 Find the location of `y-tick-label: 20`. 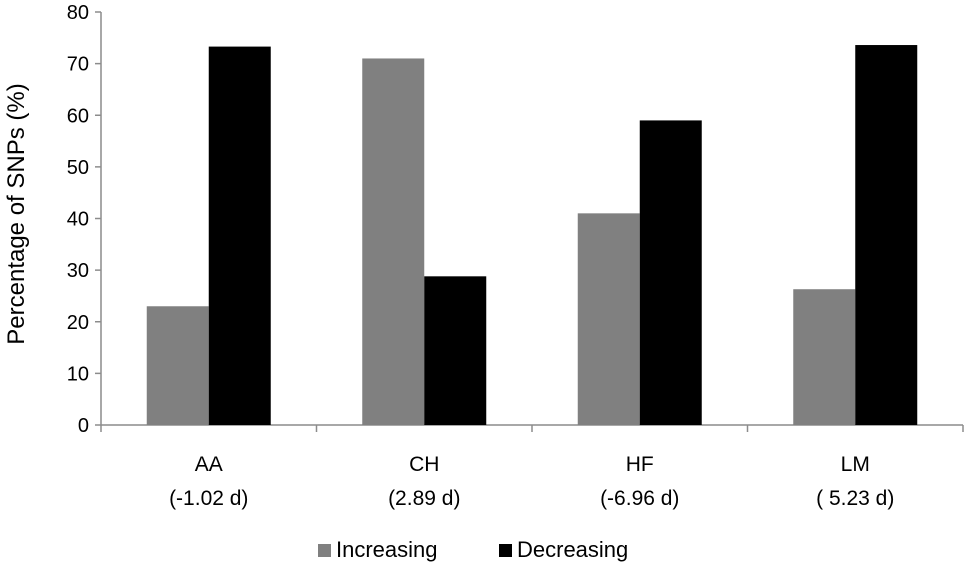

y-tick-label: 20 is located at coordinates (78, 323).